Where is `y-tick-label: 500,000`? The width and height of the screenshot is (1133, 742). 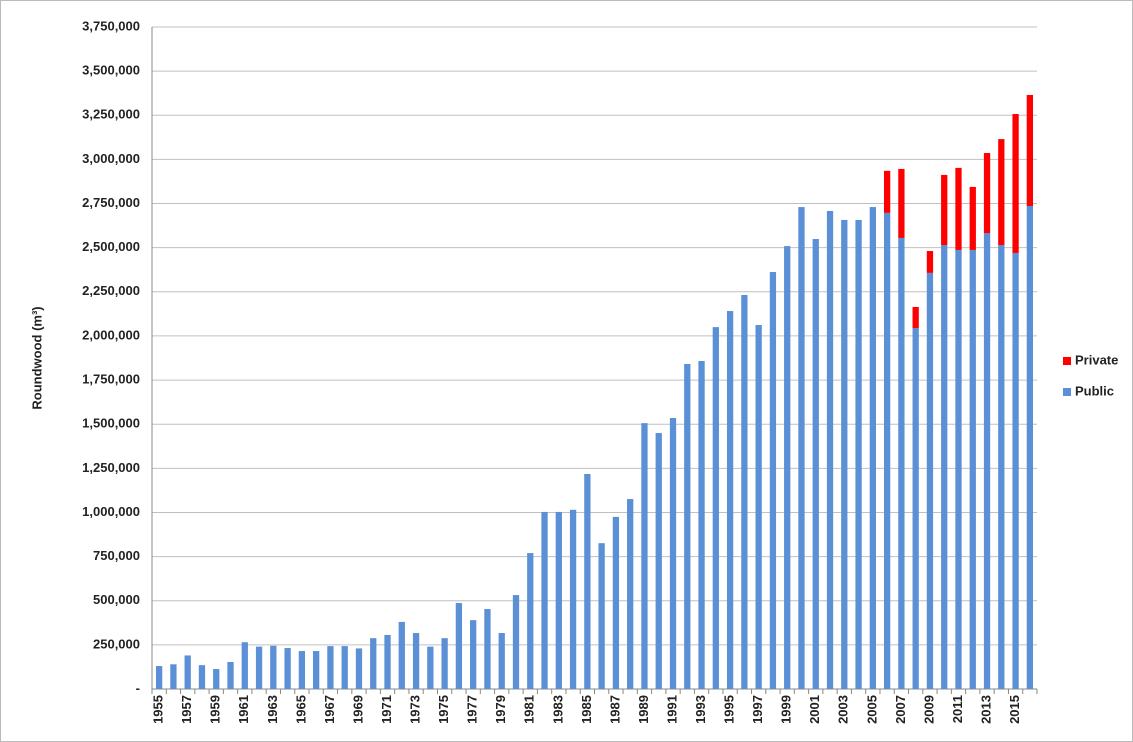
y-tick-label: 500,000 is located at coordinates (116, 599).